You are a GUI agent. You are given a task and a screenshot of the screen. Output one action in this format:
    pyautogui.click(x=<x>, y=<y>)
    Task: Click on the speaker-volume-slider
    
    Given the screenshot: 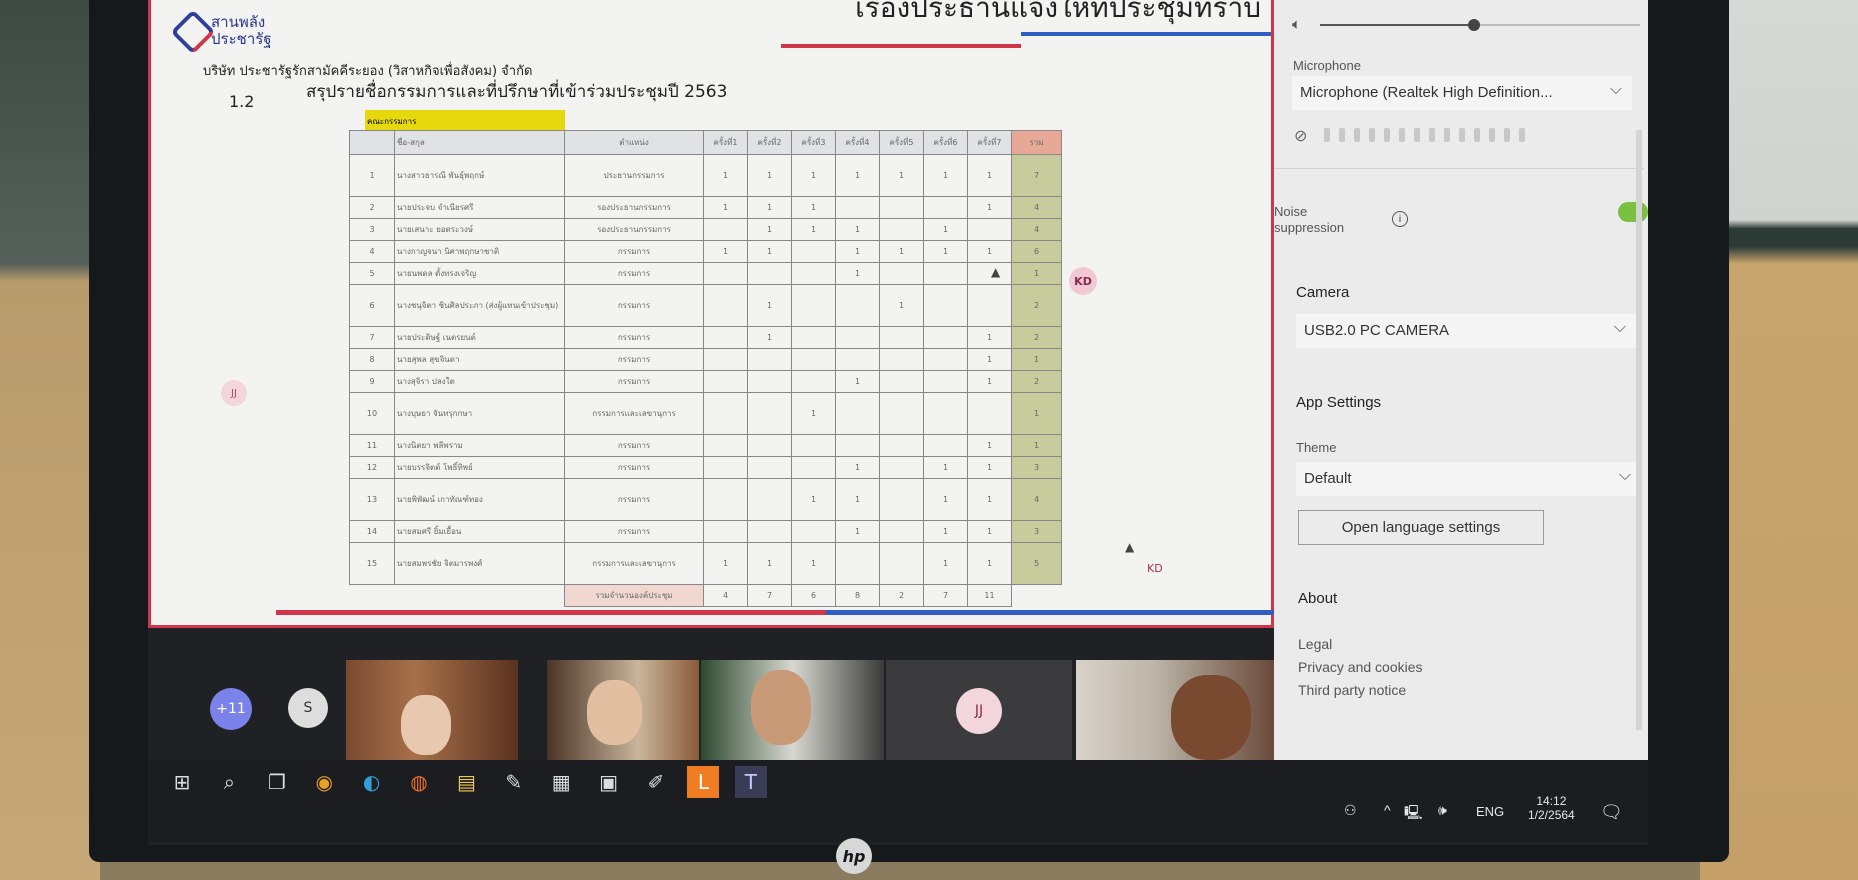 What is the action you would take?
    pyautogui.click(x=1480, y=25)
    